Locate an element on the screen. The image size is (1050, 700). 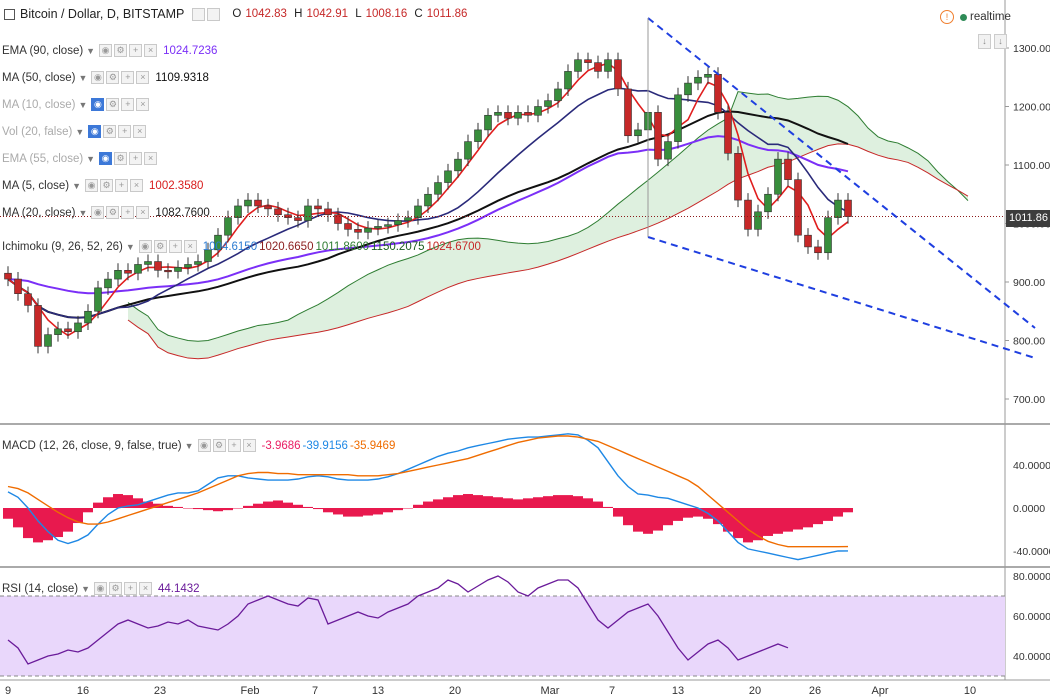
indicator-legend-row: RSI (14, close) ▼ ◉ ⚙ + × 44.1432 is located at coordinates (101, 588).